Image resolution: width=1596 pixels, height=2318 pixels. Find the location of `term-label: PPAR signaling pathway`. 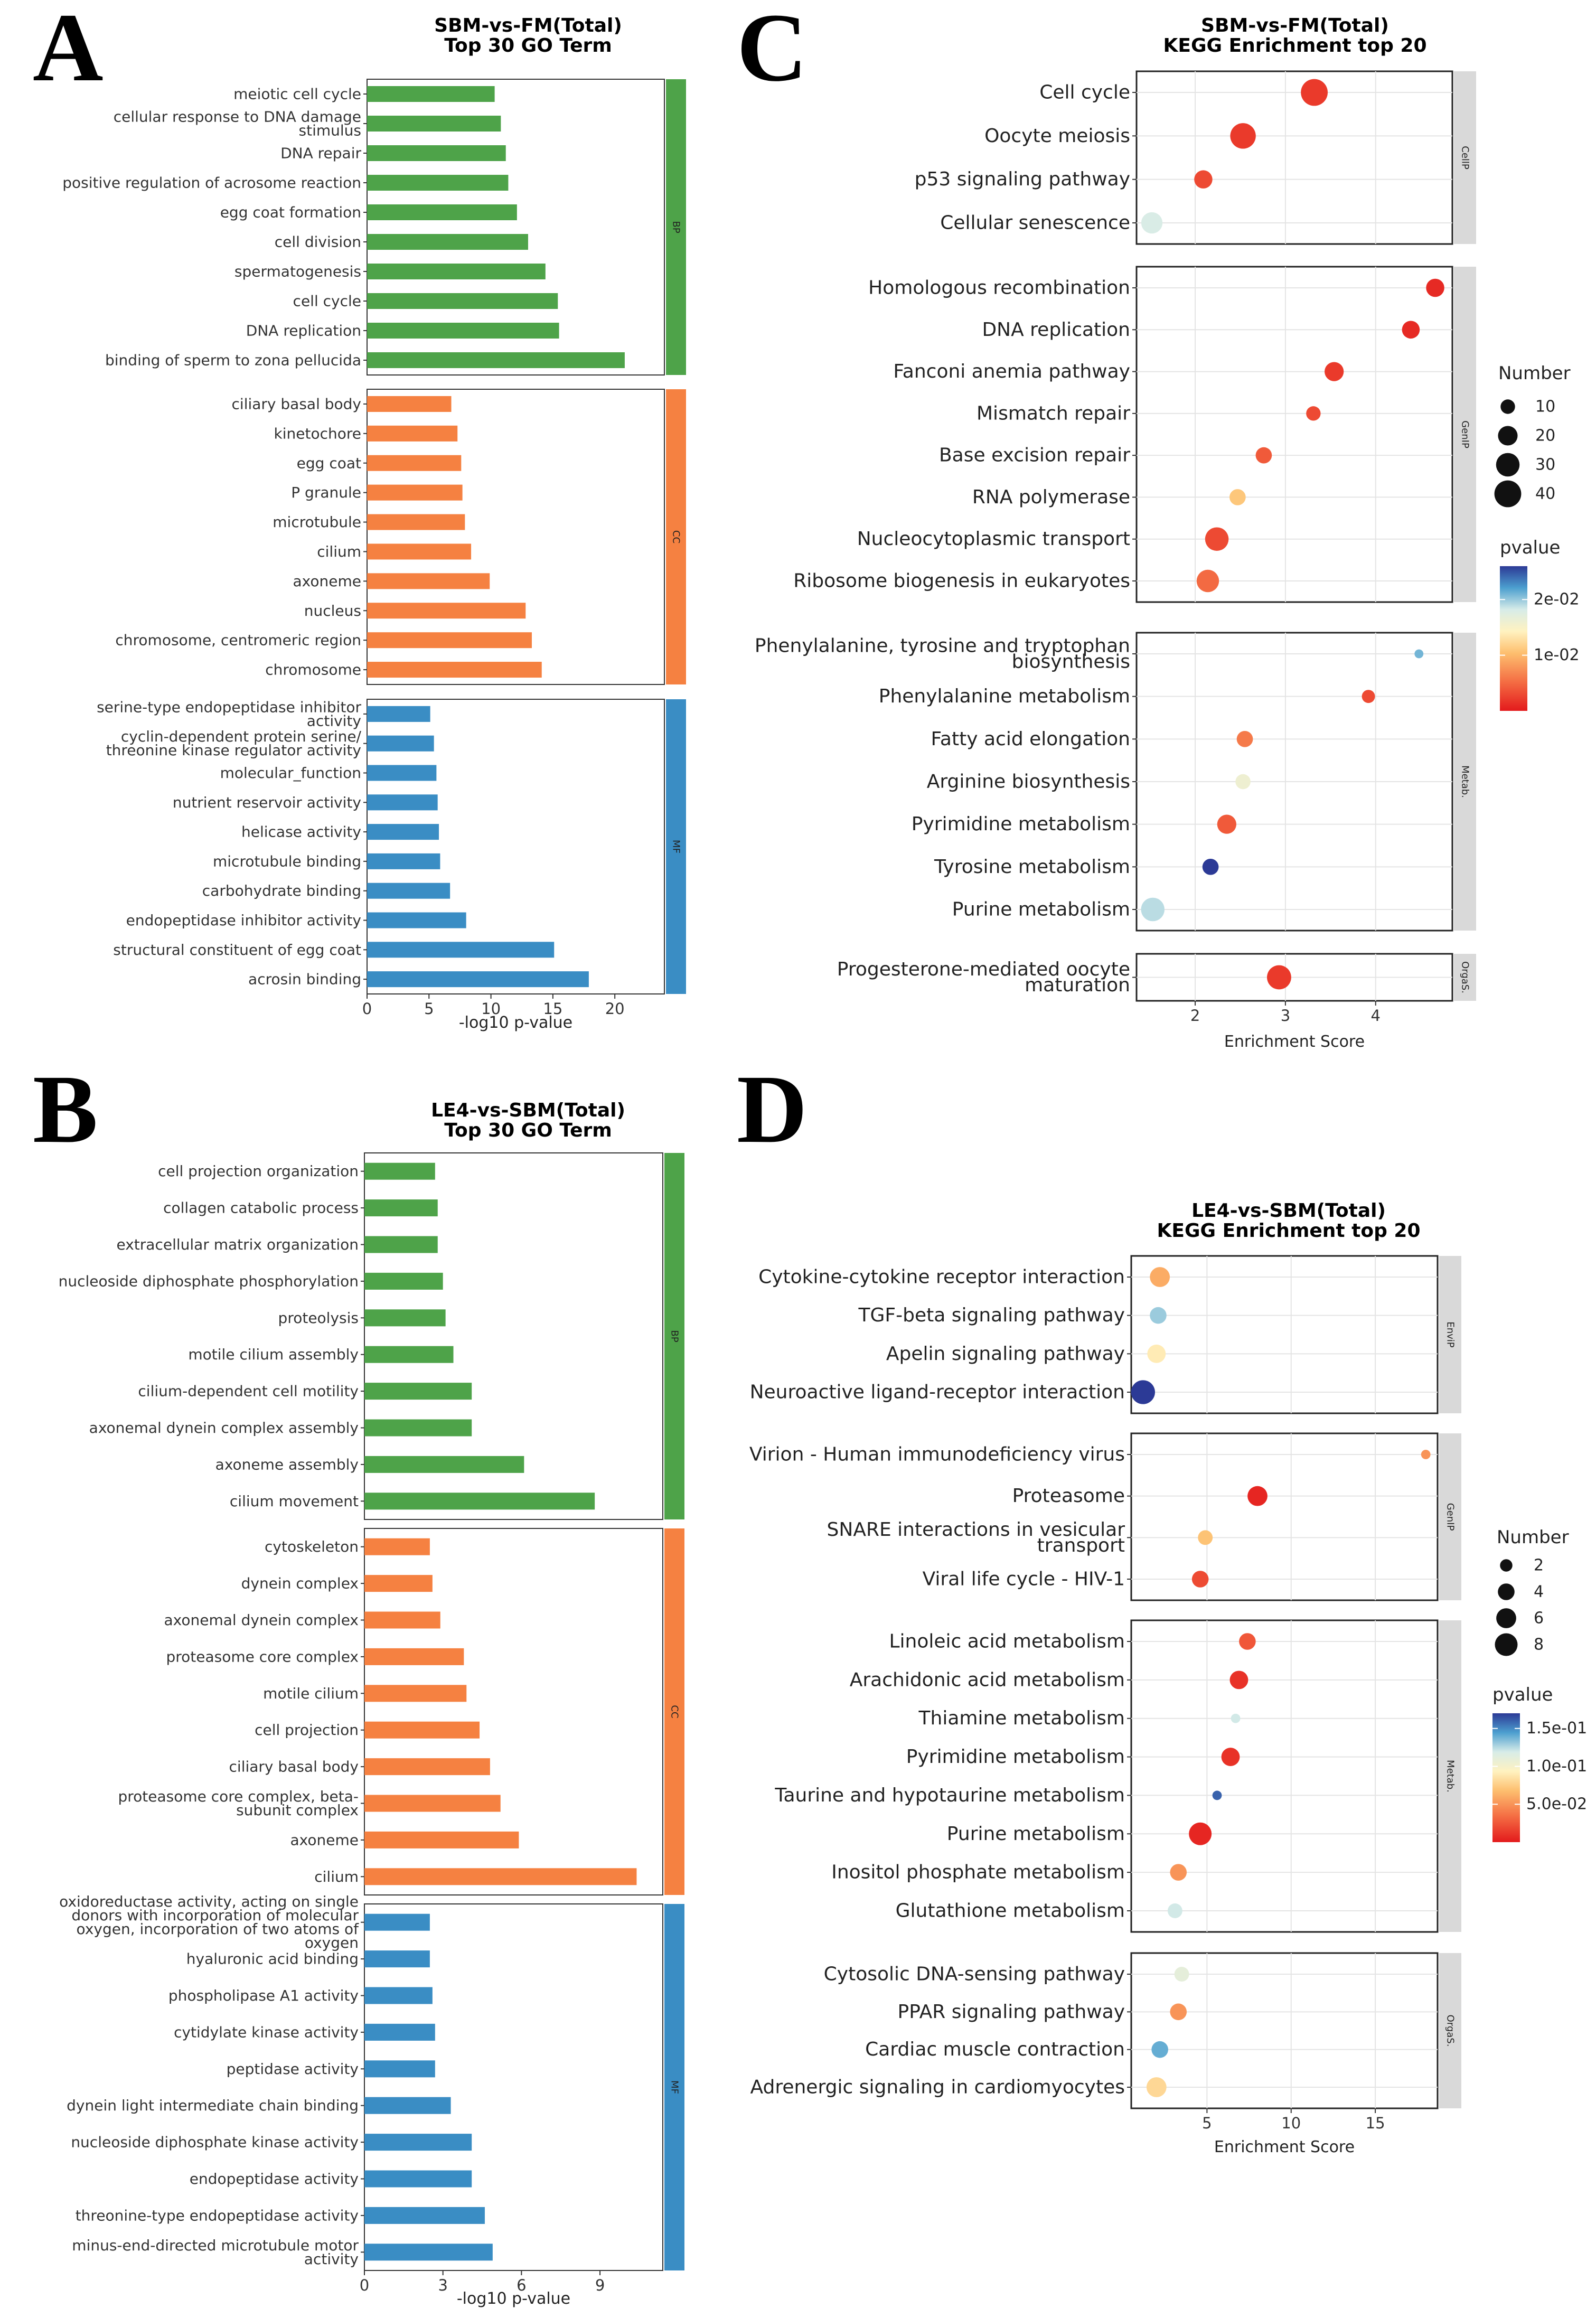

term-label: PPAR signaling pathway is located at coordinates (1011, 2012).